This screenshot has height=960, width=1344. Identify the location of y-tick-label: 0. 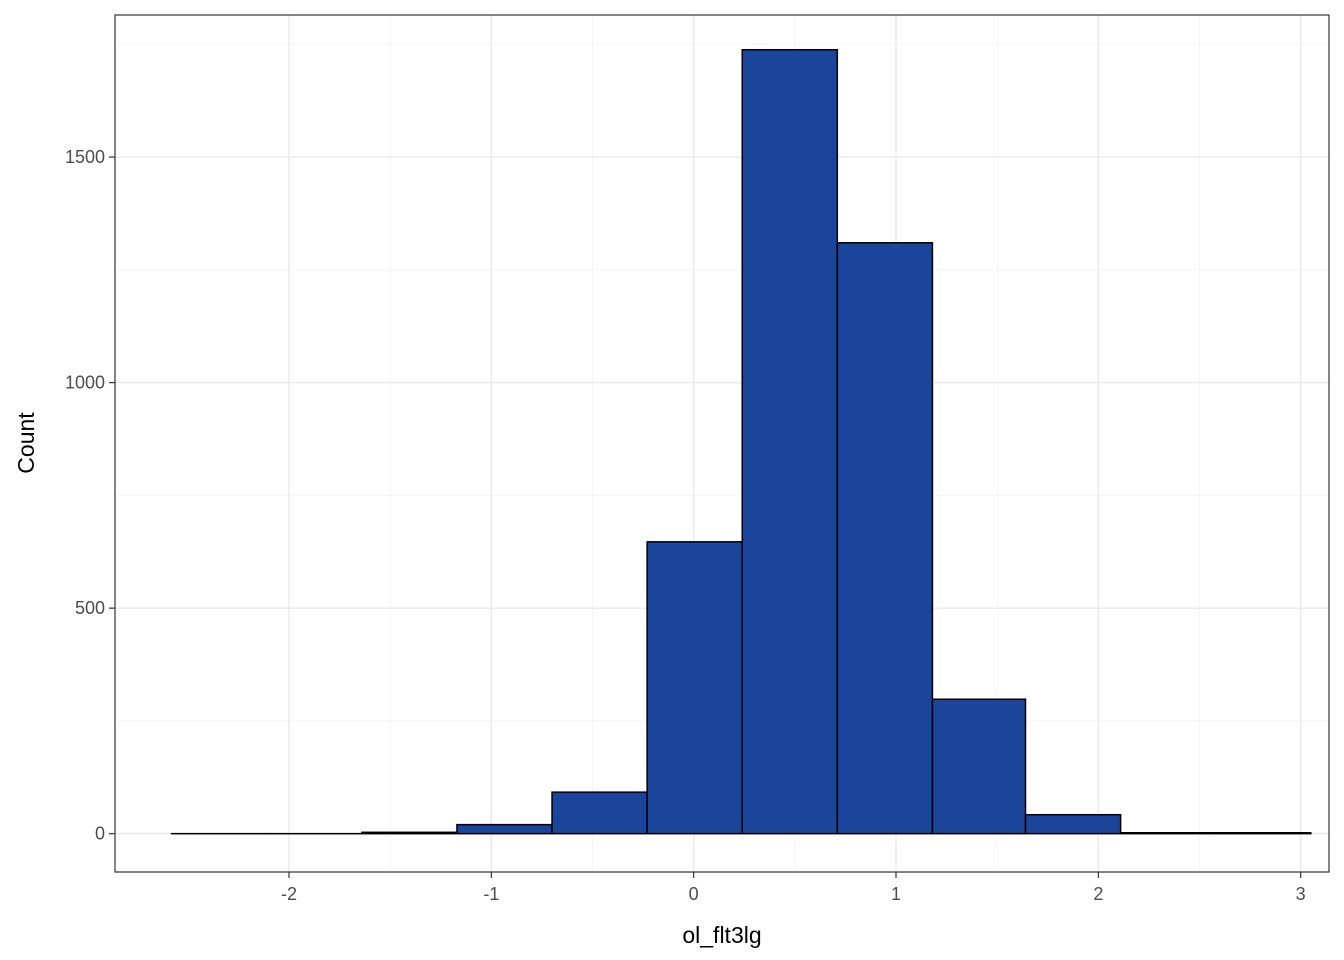
(100, 834).